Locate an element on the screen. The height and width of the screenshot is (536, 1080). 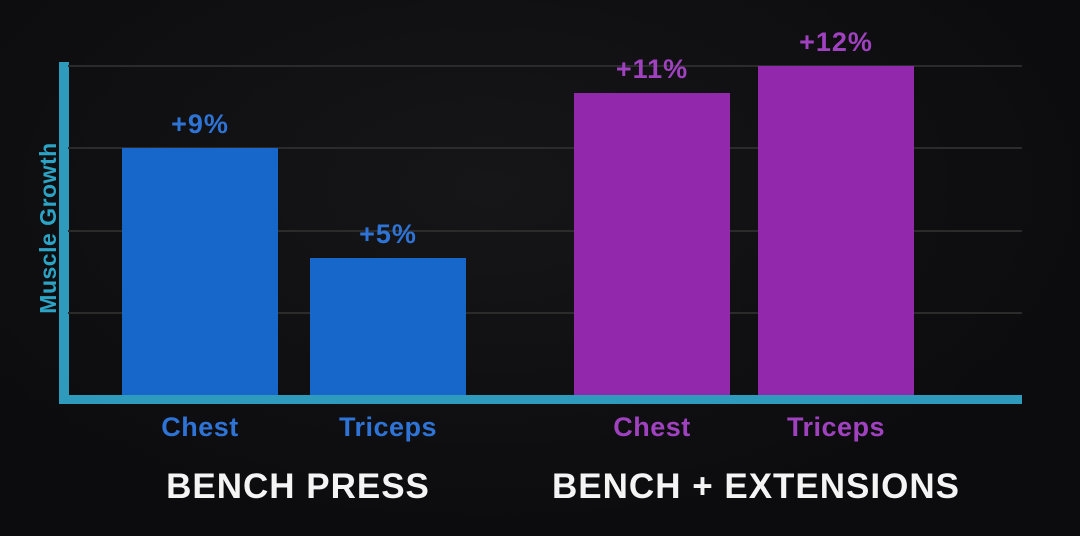
y-axis-line is located at coordinates (64, 233).